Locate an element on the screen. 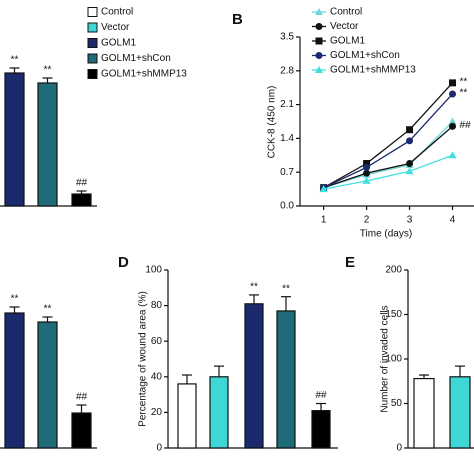 Image resolution: width=474 pixels, height=474 pixels. y-tick-label: 150 is located at coordinates (393, 314).